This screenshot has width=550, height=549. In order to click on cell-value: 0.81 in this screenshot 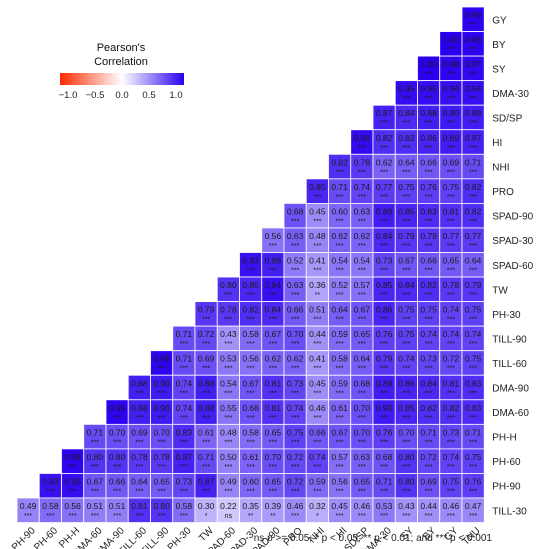, I will do `click(139, 506)`.